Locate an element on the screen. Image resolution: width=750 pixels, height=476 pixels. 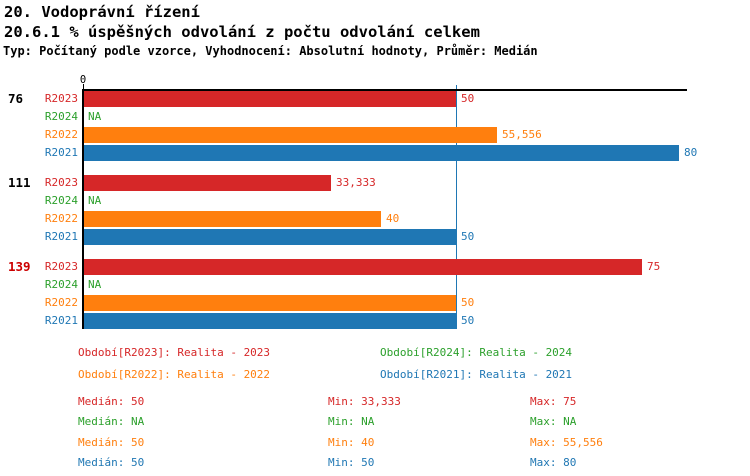
bar-value-label: 33,333 is located at coordinates (356, 182).